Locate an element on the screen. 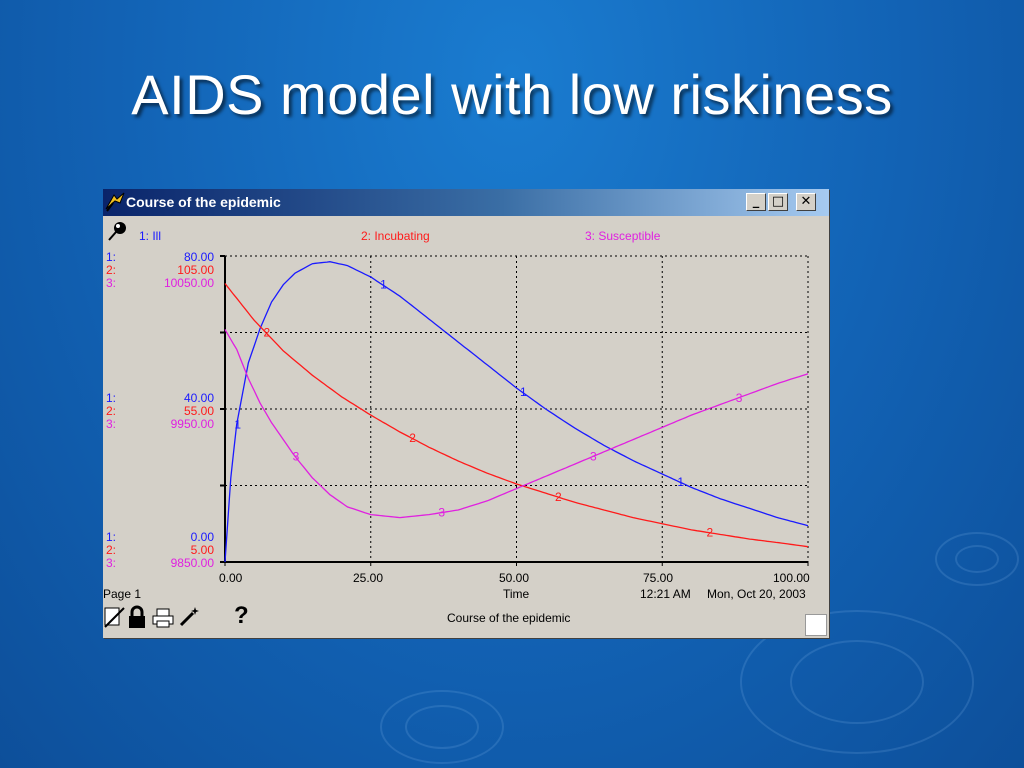  axis-bottom-incubating: 5.00 is located at coordinates (202, 550).